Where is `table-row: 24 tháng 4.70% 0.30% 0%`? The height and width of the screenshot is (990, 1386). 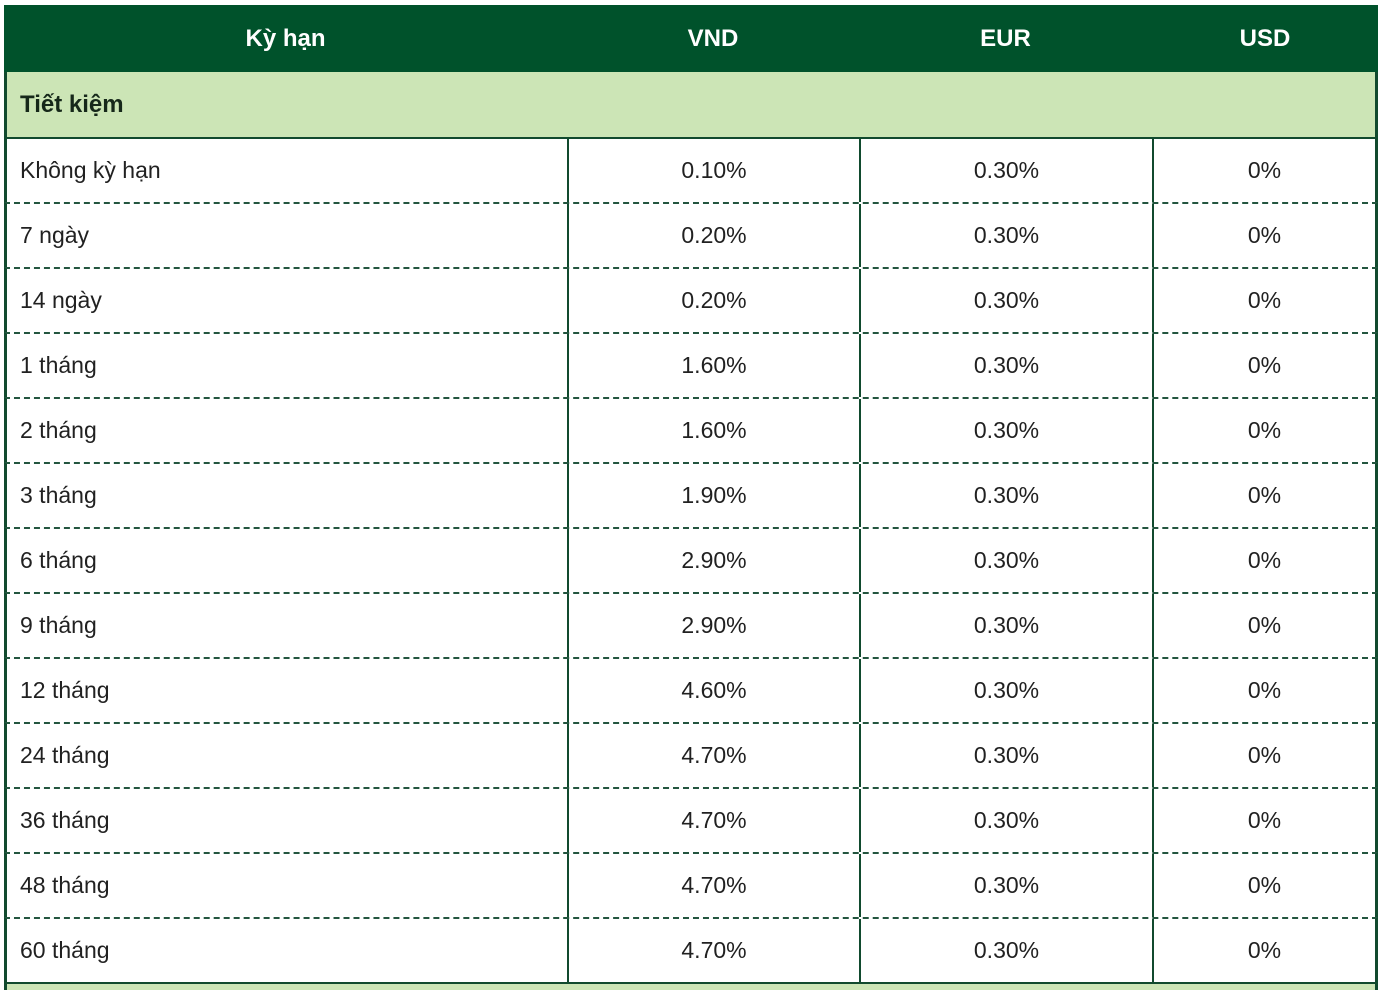
table-row: 24 tháng 4.70% 0.30% 0% is located at coordinates (691, 754).